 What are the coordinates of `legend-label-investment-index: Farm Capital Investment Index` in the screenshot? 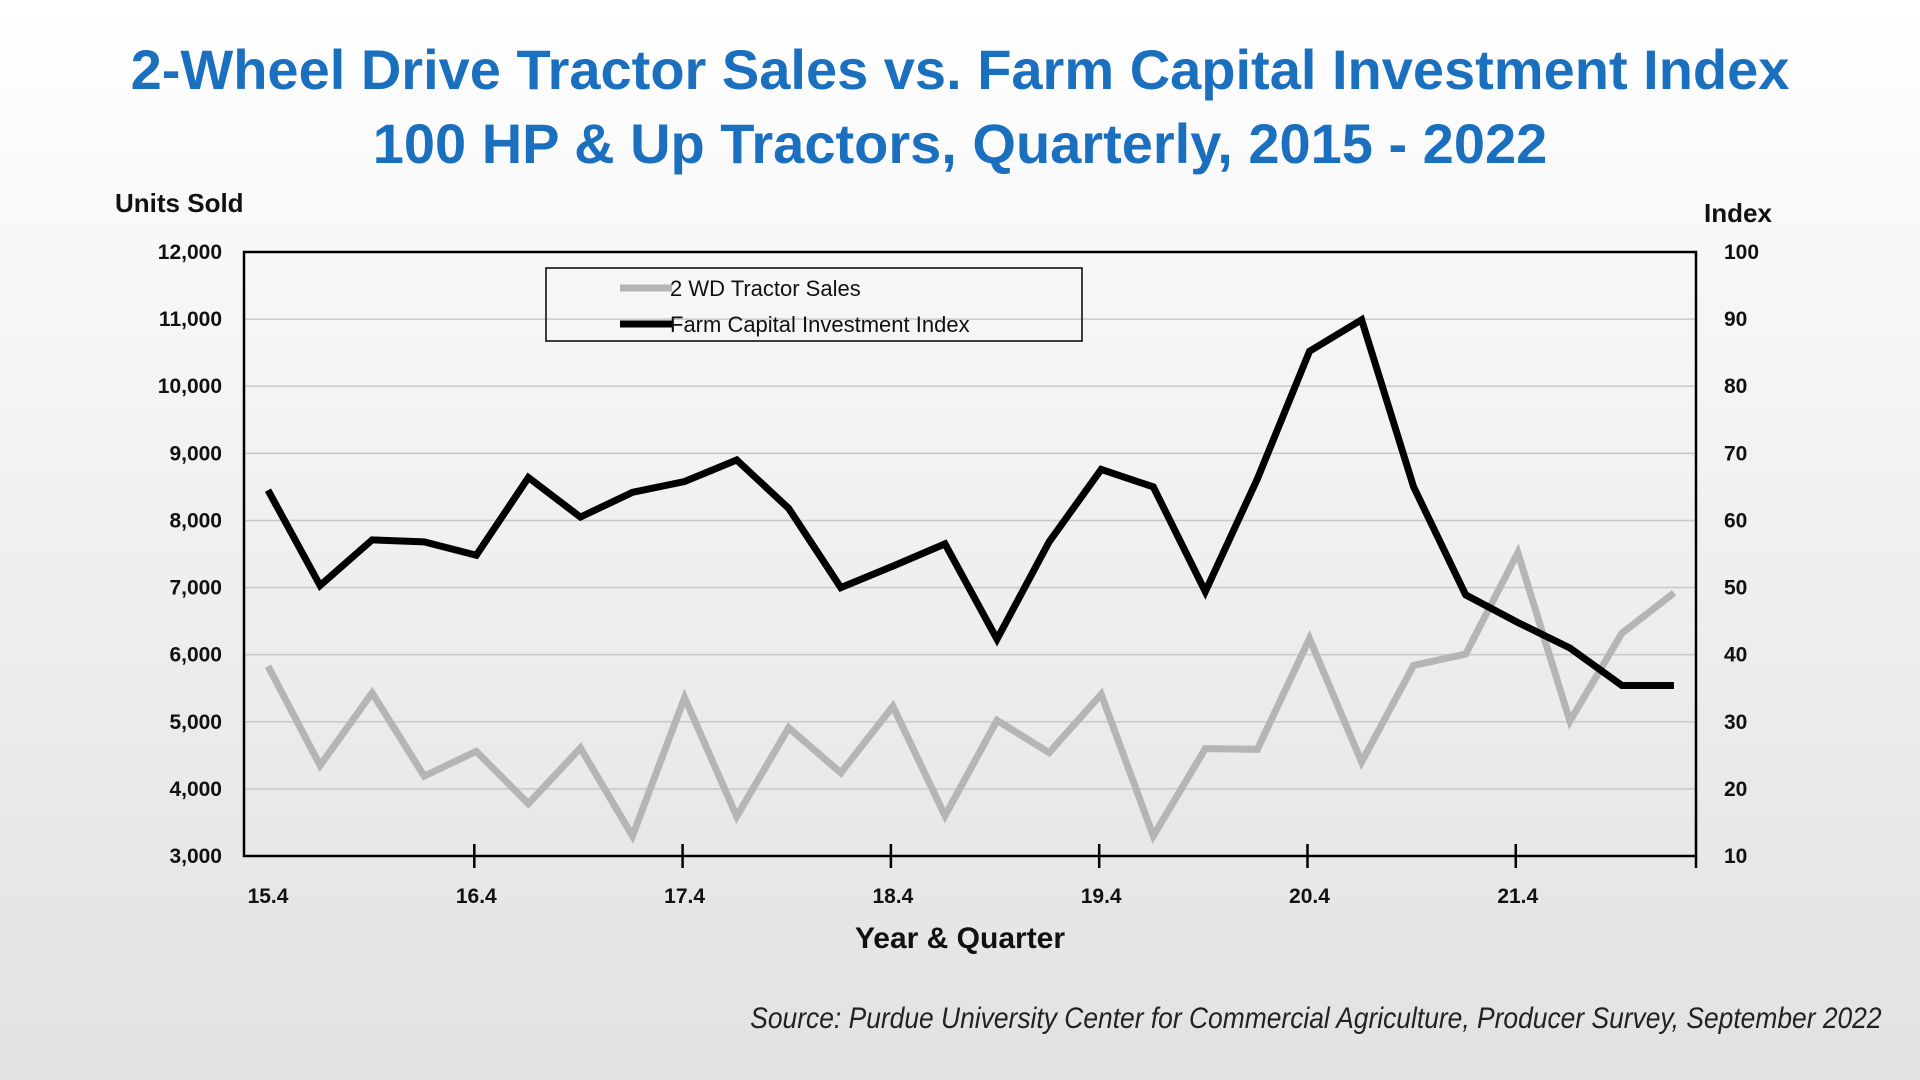 It's located at (820, 324).